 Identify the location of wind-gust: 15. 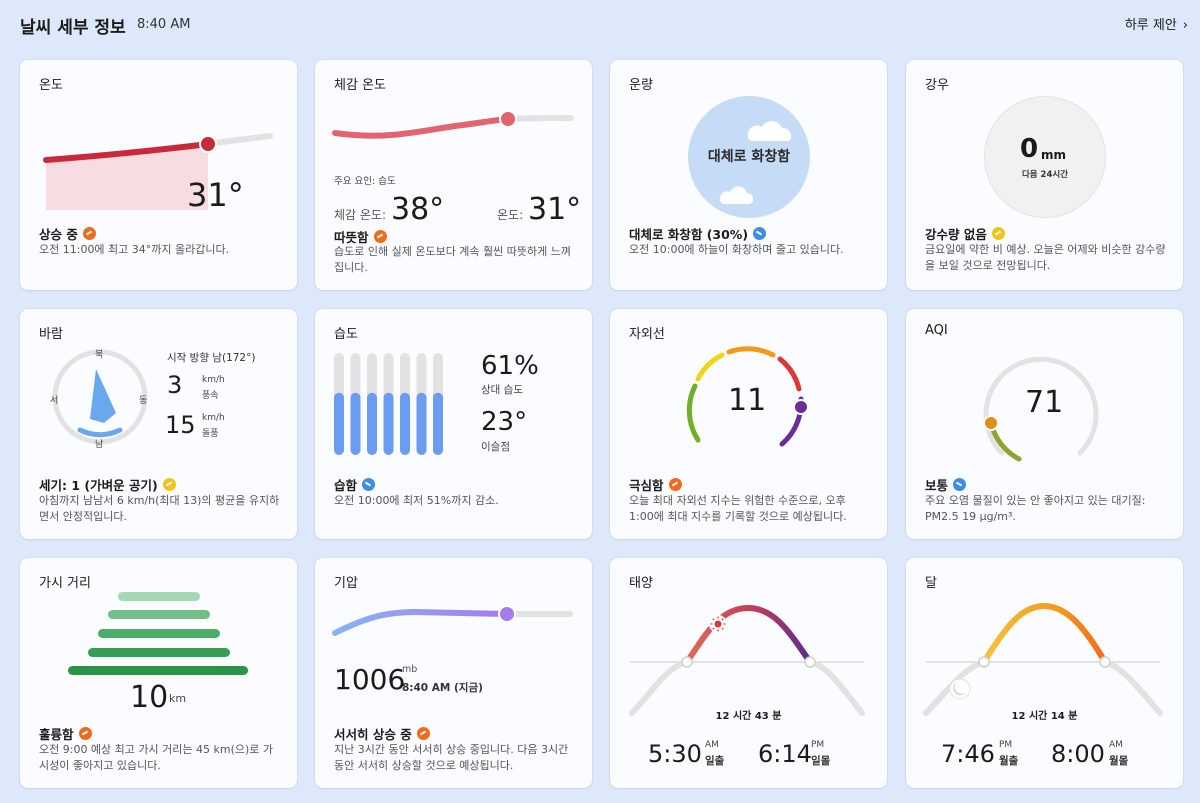
(180, 425).